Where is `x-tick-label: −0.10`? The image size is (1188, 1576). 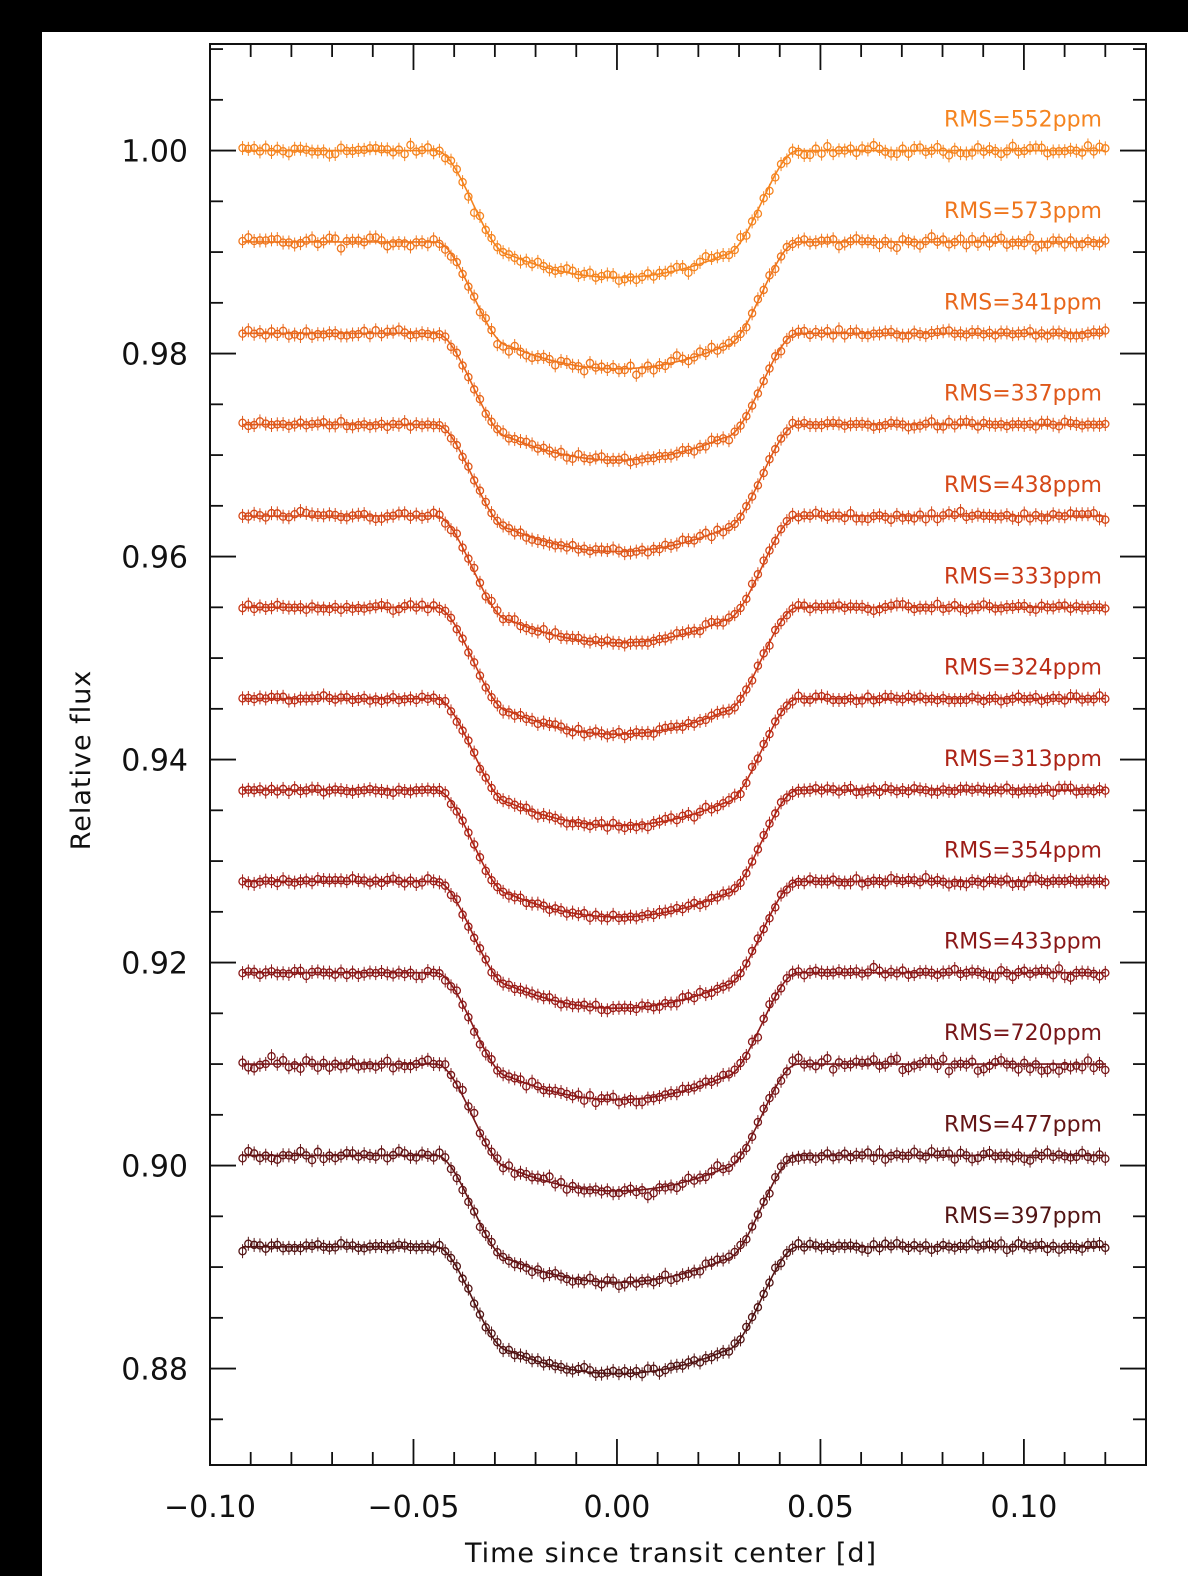
x-tick-label: −0.10 is located at coordinates (210, 1507).